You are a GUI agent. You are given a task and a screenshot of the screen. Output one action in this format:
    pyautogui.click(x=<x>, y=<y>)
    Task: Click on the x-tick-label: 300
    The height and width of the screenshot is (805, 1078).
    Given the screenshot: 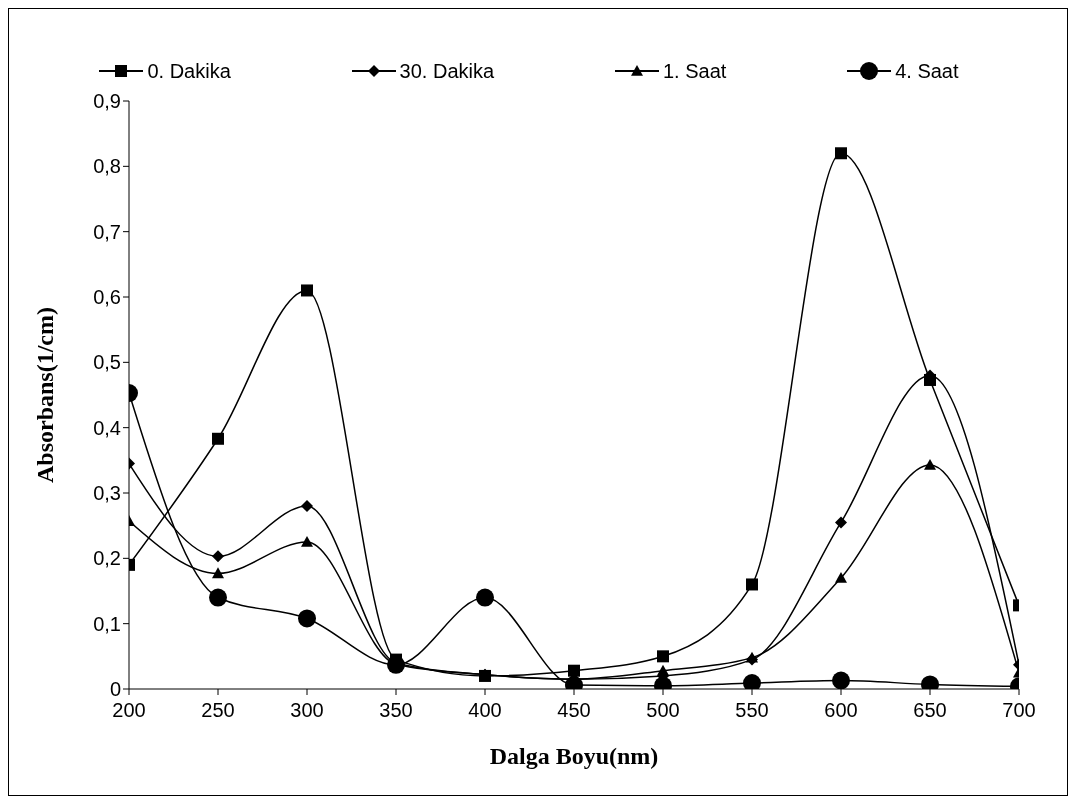 What is the action you would take?
    pyautogui.click(x=307, y=710)
    